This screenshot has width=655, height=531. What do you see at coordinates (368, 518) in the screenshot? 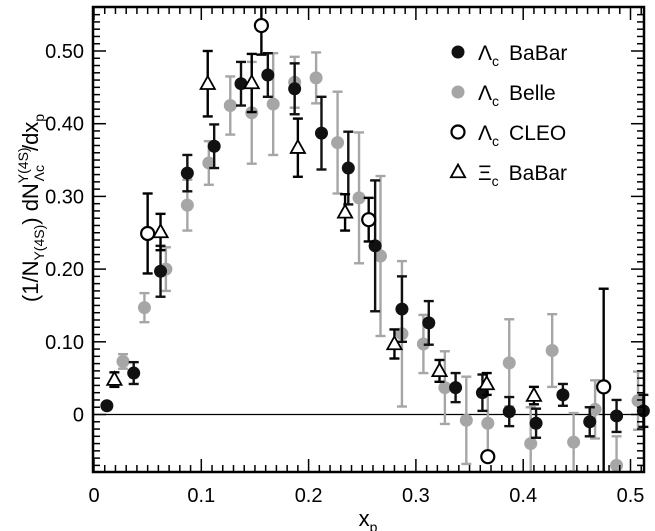
I see `x-axis-label: xp` at bounding box center [368, 518].